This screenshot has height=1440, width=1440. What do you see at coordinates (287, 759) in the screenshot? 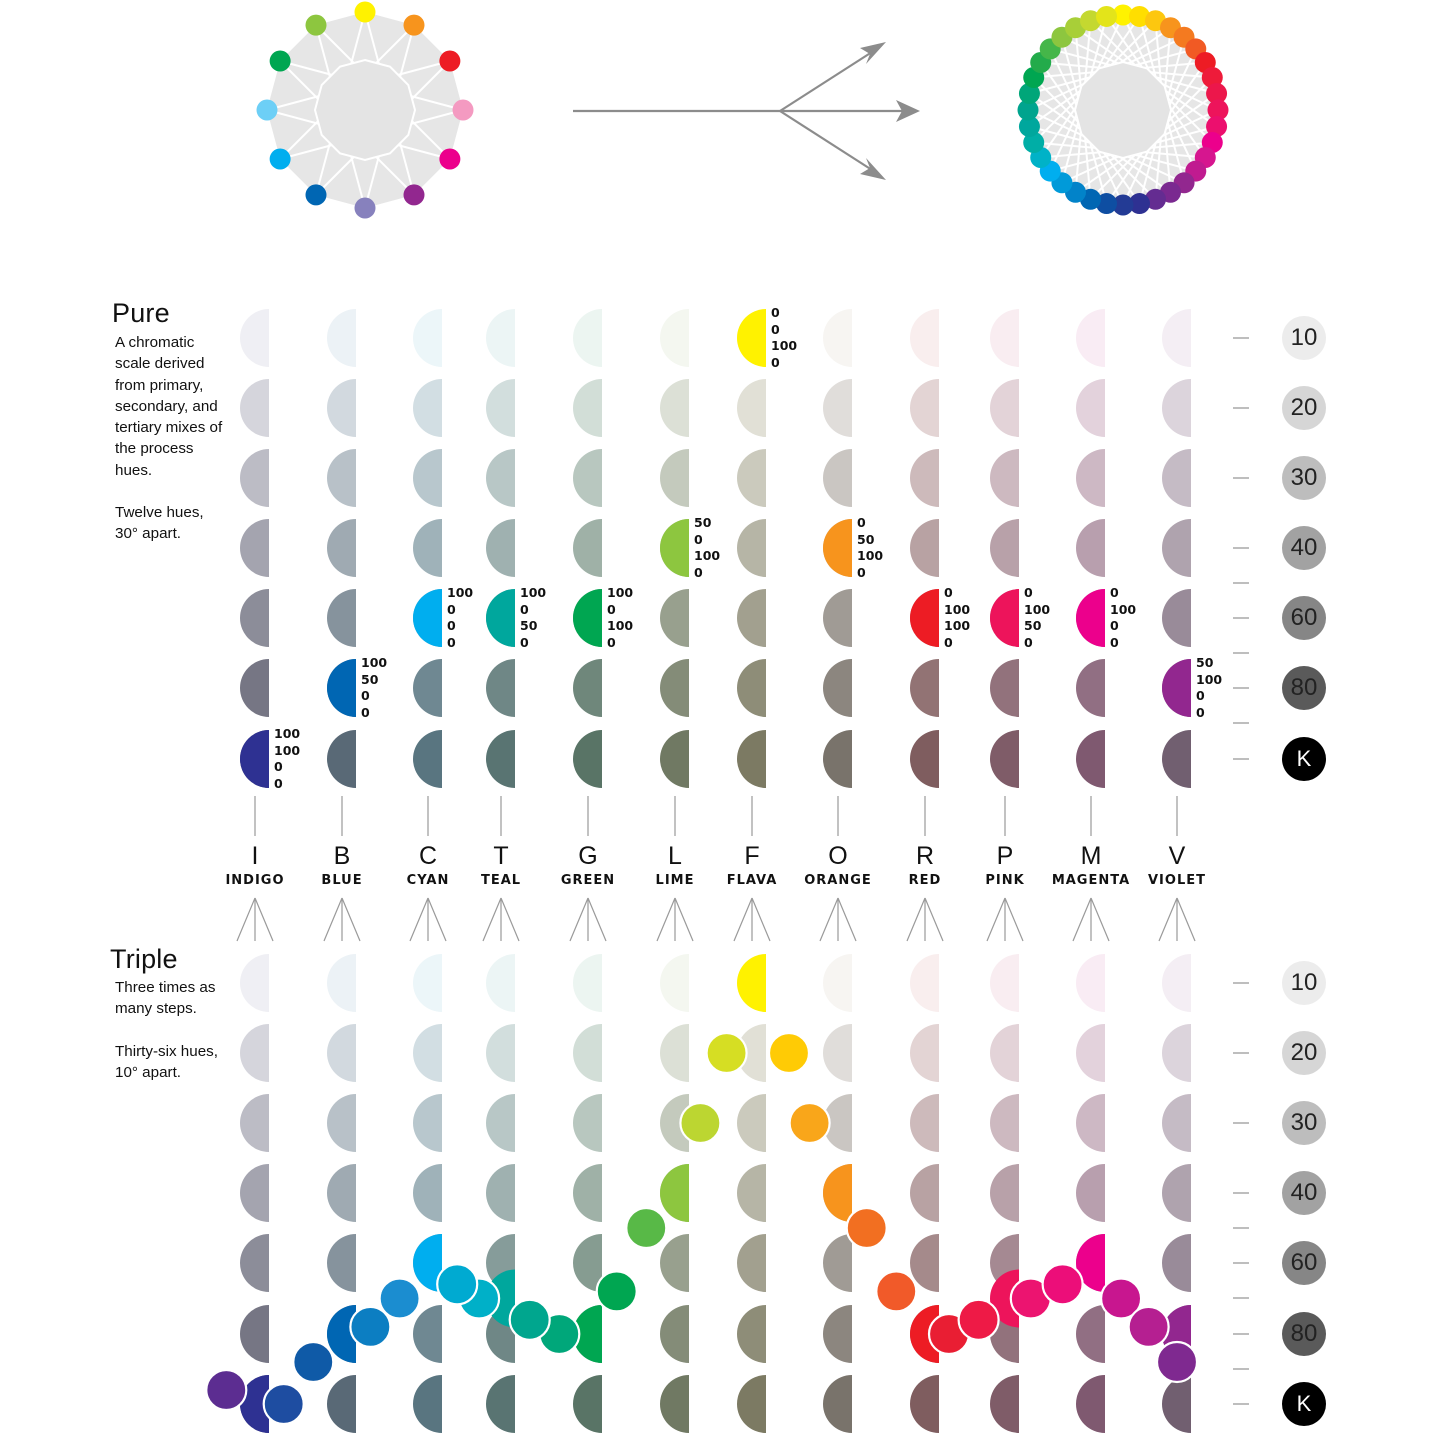
I see `cmyk-stack: 100 100 0 0` at bounding box center [287, 759].